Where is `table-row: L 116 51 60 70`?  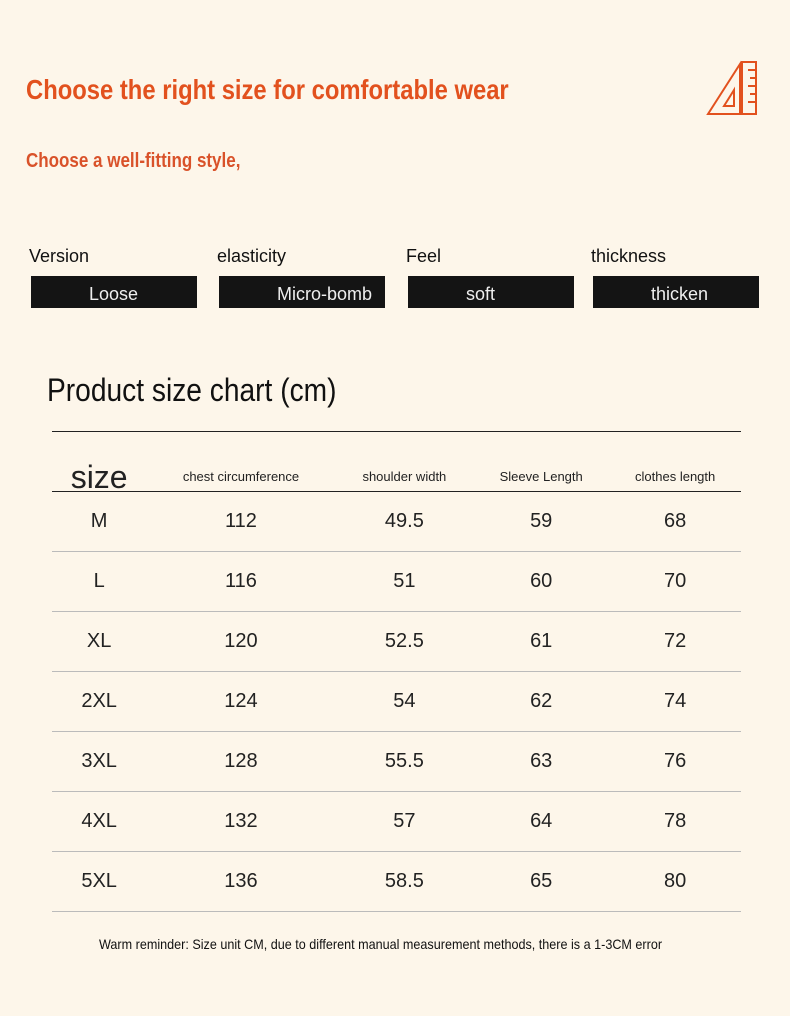
table-row: L 116 51 60 70 is located at coordinates (396, 581).